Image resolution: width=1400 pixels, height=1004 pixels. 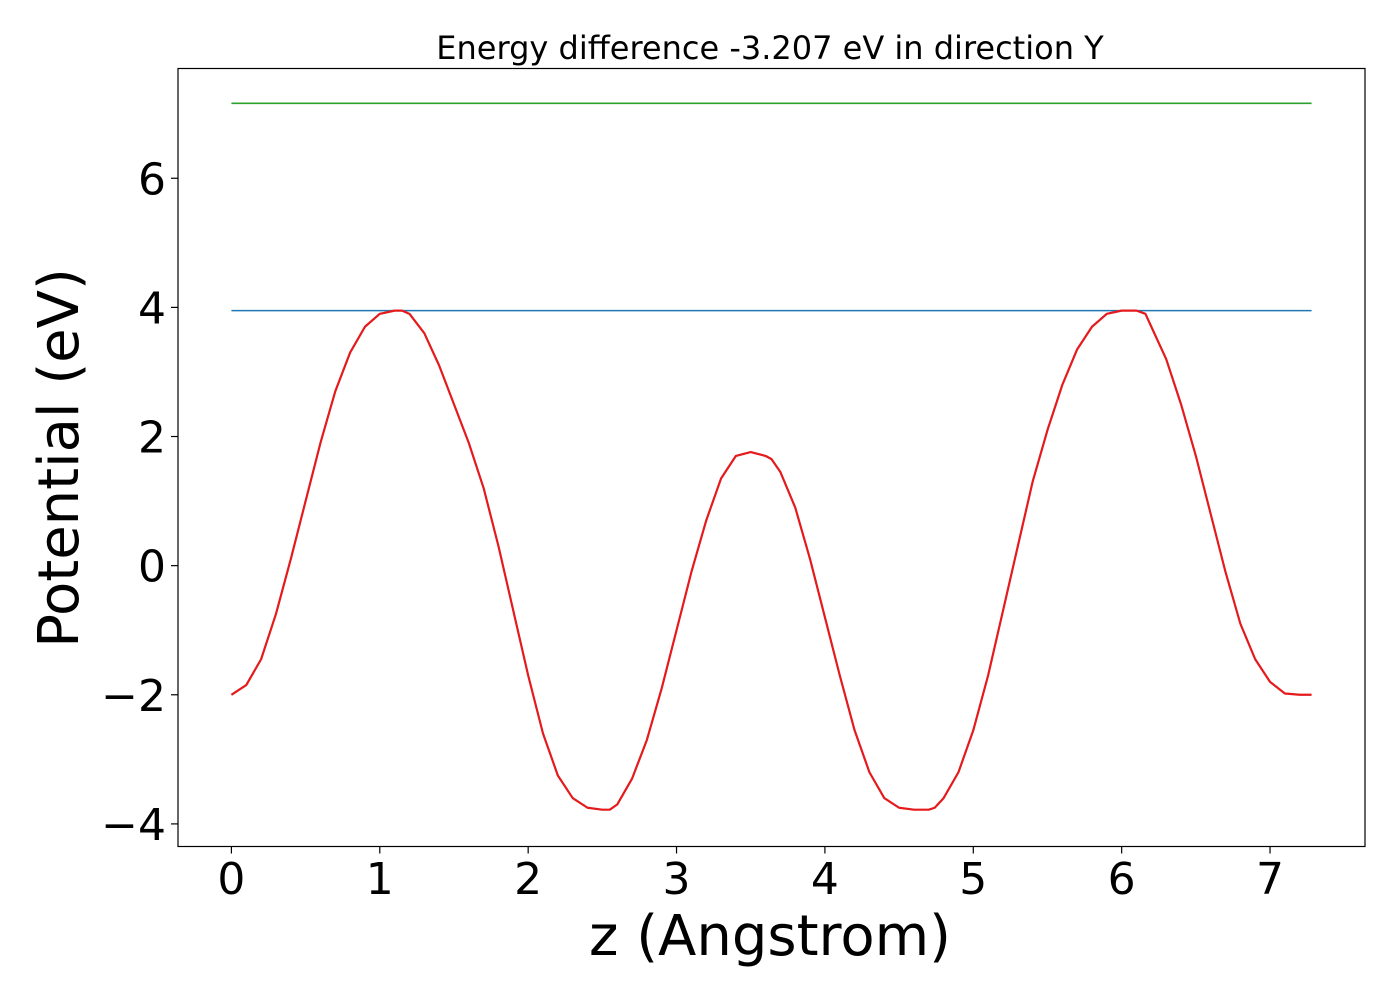 What do you see at coordinates (152, 308) in the screenshot?
I see `y-tick-label: 4` at bounding box center [152, 308].